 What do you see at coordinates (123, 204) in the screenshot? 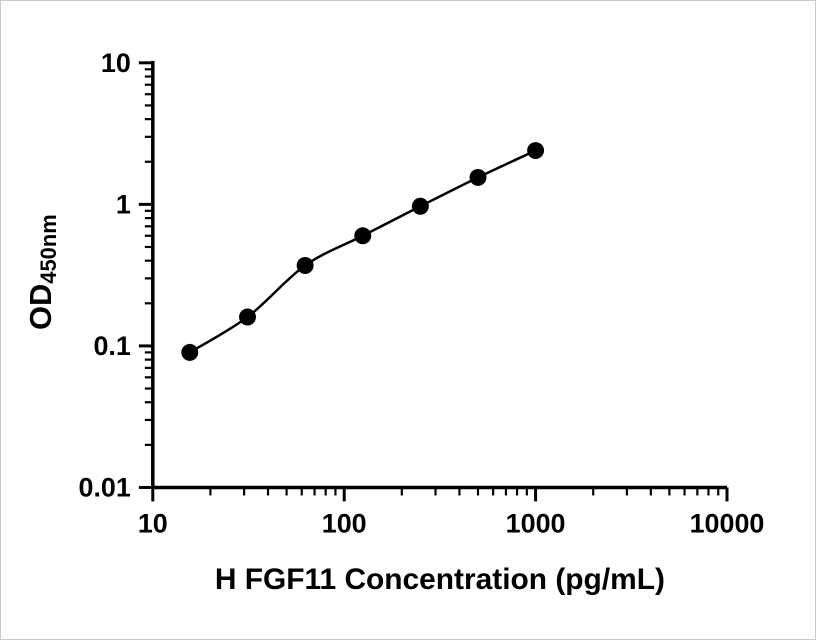
I see `y-tick-label: 1` at bounding box center [123, 204].